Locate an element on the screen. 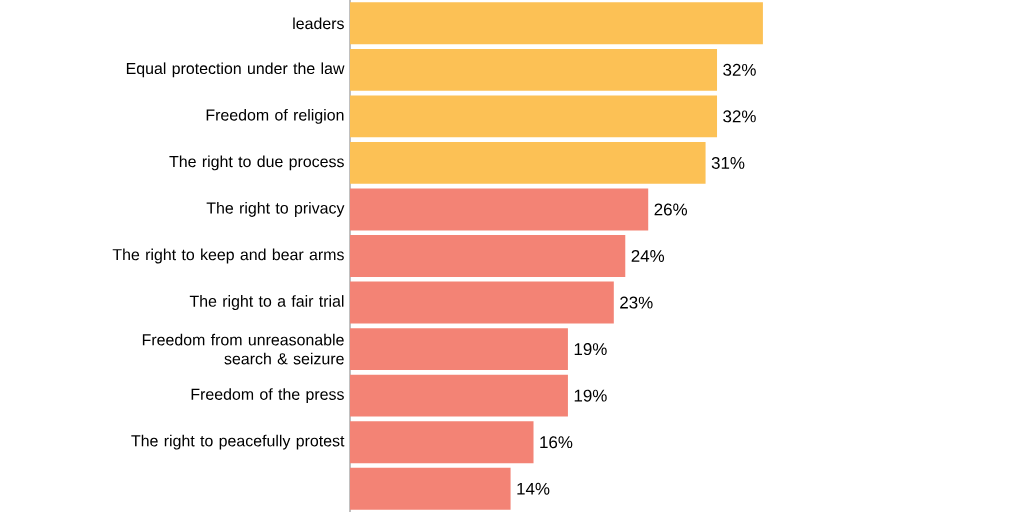  data-label: 14% is located at coordinates (533, 488).